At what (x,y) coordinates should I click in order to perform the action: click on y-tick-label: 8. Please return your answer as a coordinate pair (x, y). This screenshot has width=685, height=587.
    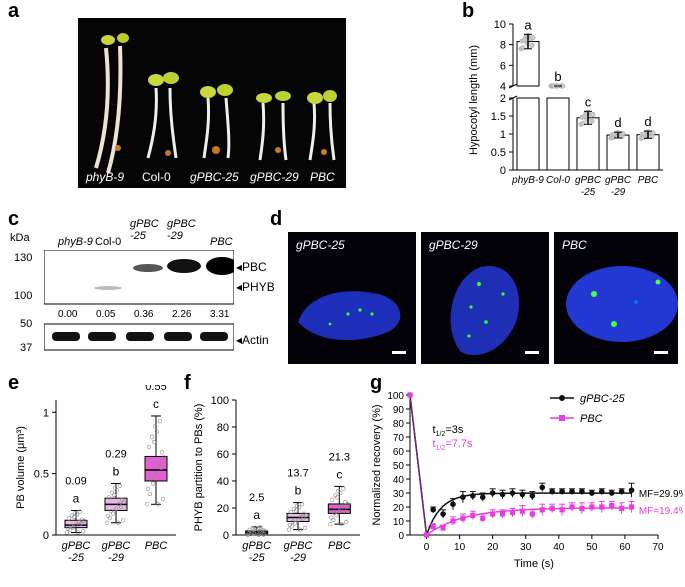
    Looking at the image, I should click on (503, 46).